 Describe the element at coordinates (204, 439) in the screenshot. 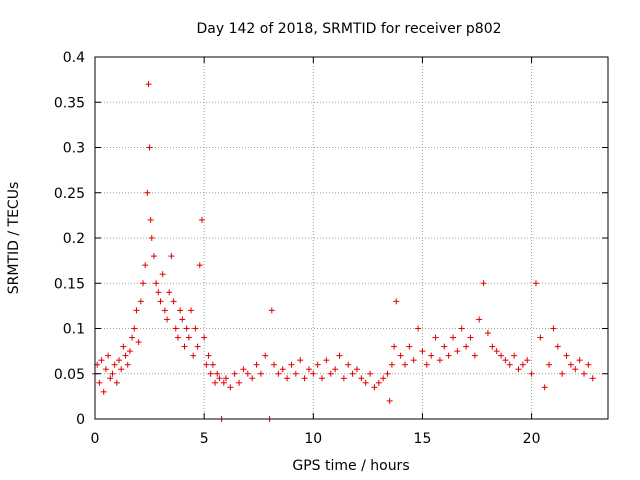

I see `x-tick-label: 5` at that location.